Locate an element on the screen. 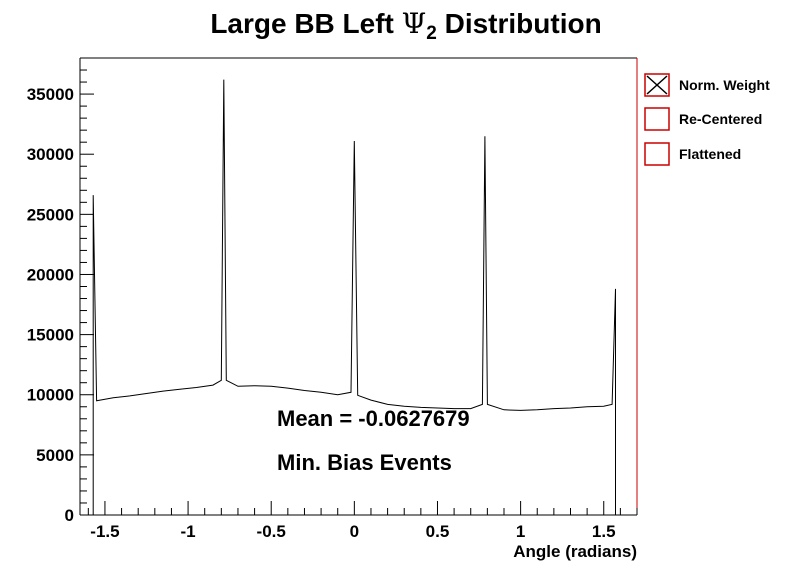 Image resolution: width=796 pixels, height=572 pixels. y-tick-label: 15000 is located at coordinates (50, 335).